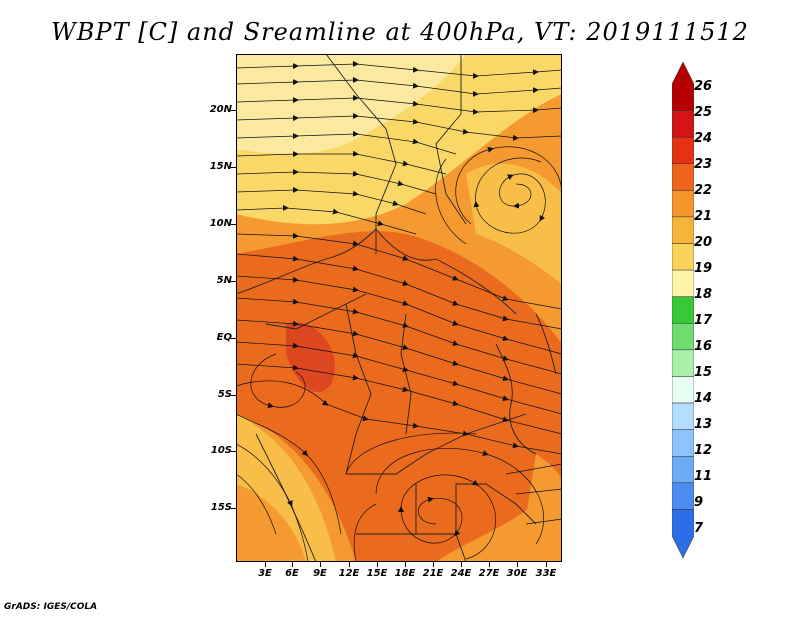 This screenshot has height=618, width=800. I want to click on colorbar-label: 9, so click(699, 502).